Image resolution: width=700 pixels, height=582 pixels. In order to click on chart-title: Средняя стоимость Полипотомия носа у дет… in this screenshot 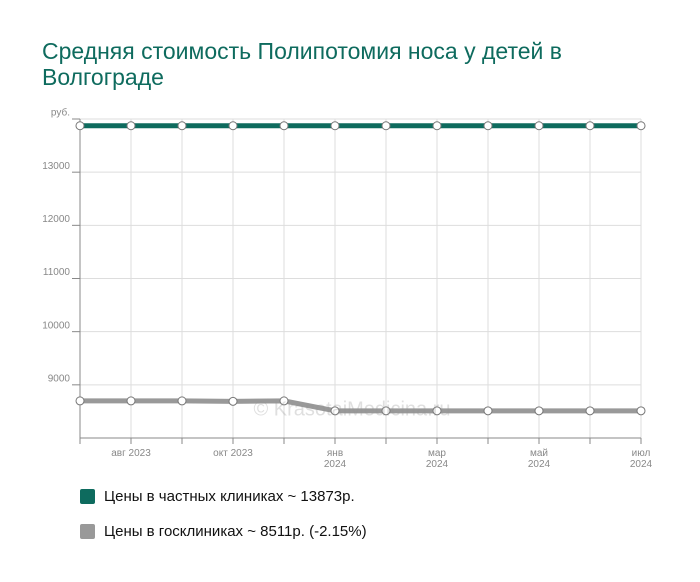, I will do `click(302, 64)`.